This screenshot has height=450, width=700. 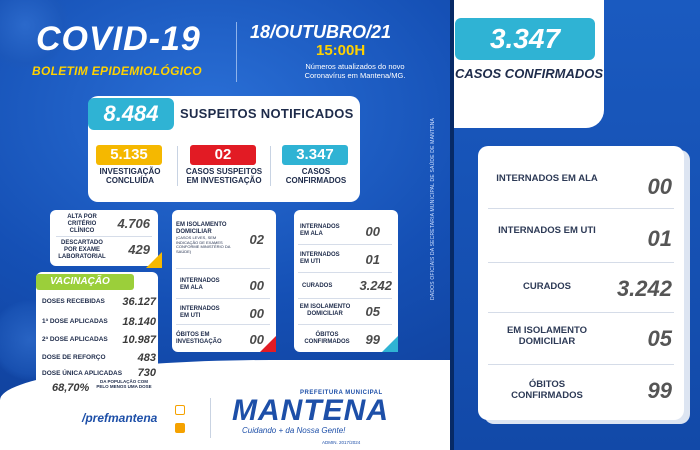 I want to click on right-ward-value: 00, so click(x=659, y=186).